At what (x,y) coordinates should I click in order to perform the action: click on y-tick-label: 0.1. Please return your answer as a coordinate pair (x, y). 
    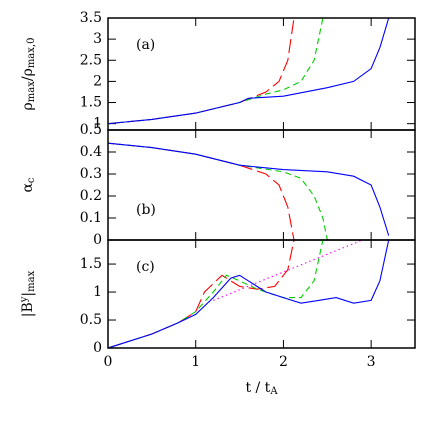
    Looking at the image, I should click on (91, 218).